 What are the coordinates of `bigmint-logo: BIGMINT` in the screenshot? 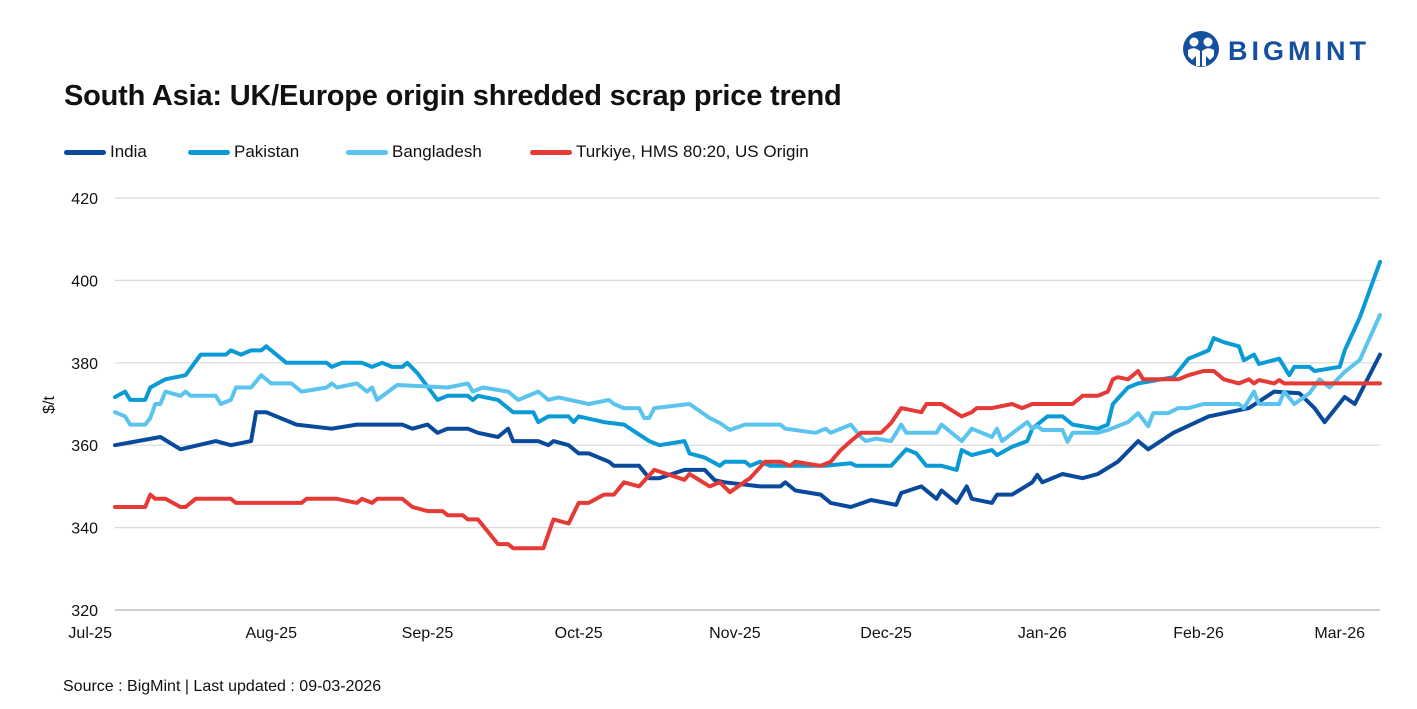 It's located at (1275, 51).